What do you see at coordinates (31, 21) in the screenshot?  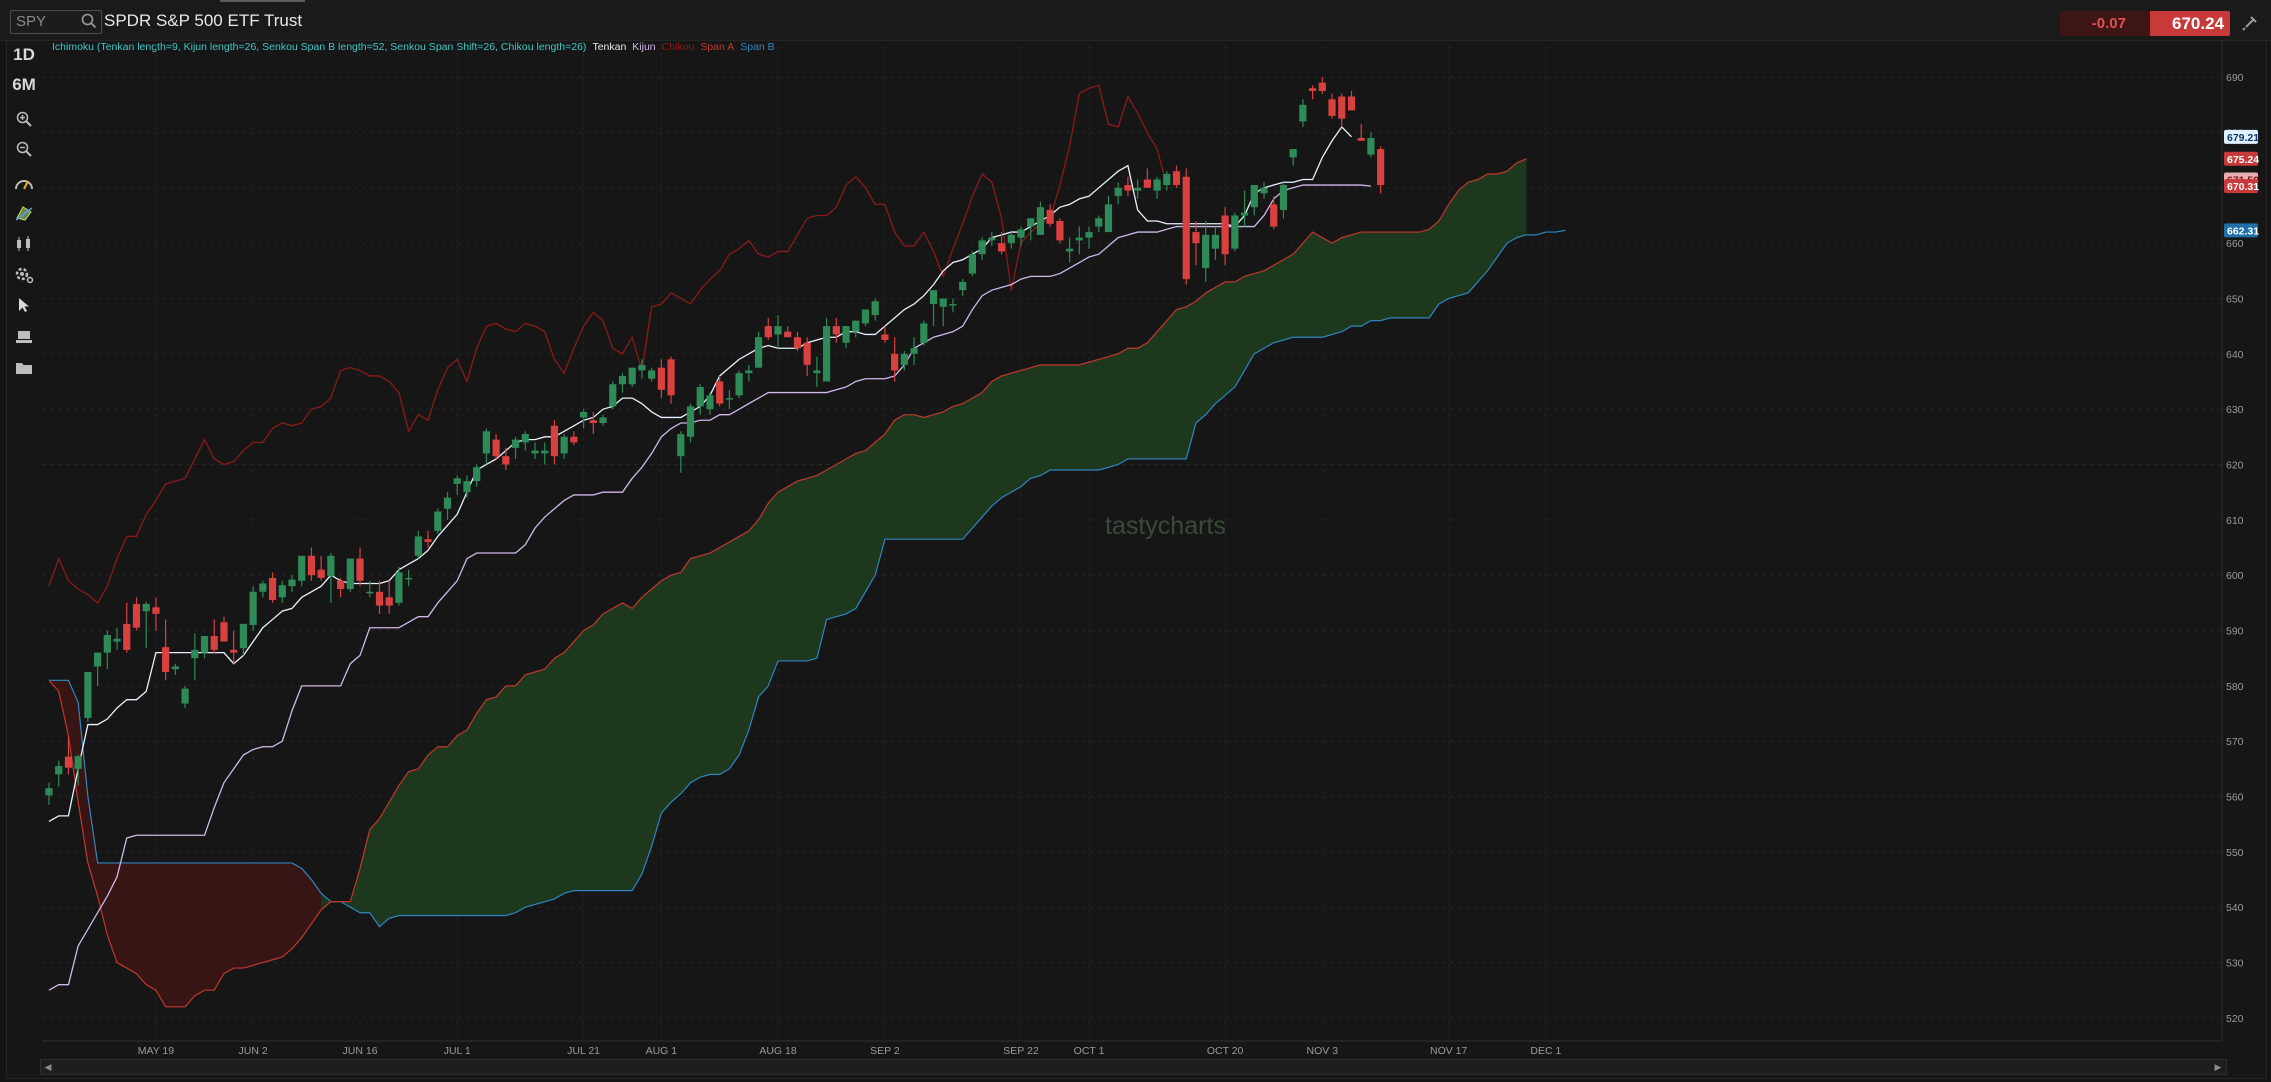 I see `symbol-search-text: SPY` at bounding box center [31, 21].